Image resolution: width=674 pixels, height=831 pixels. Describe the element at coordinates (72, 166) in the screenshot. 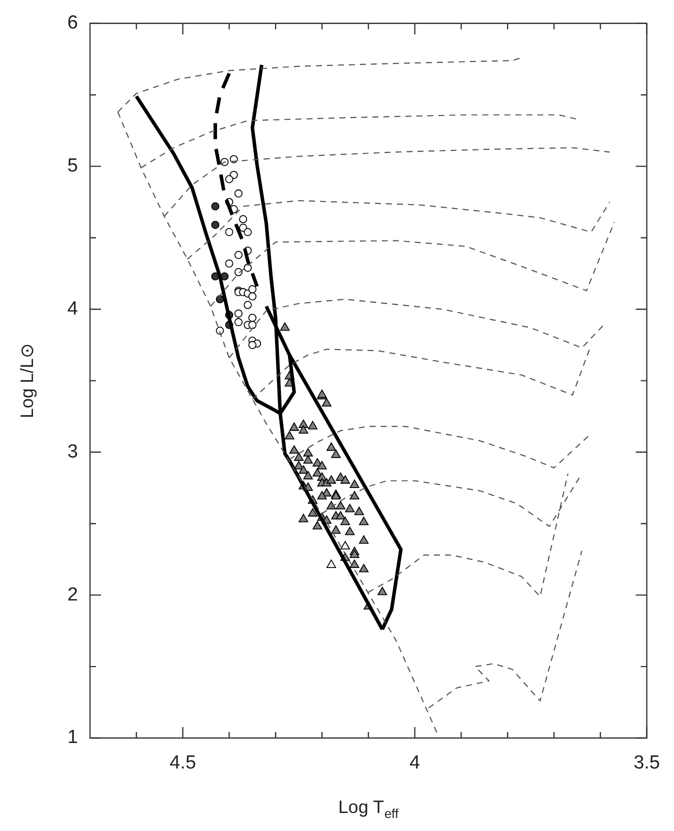

I see `y-tick-label: 5` at that location.